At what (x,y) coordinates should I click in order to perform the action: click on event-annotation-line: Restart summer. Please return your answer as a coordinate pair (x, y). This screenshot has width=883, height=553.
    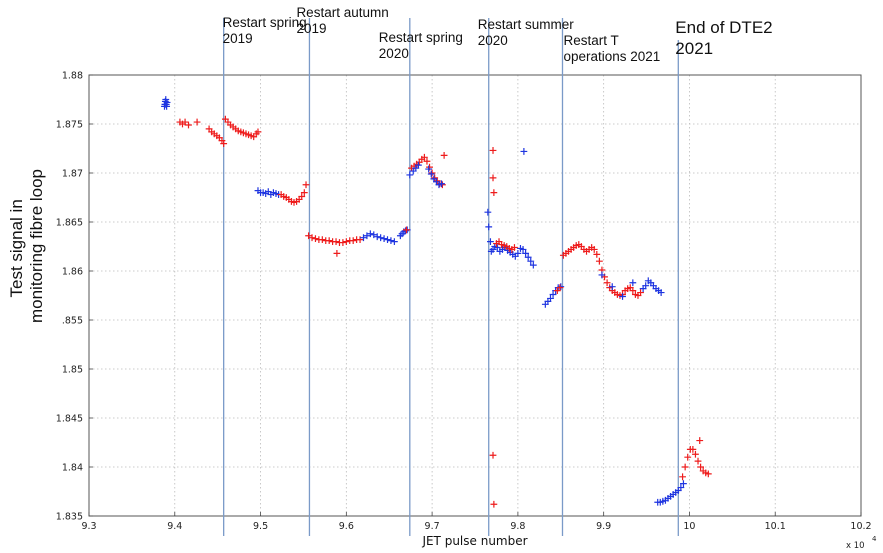
    Looking at the image, I should click on (525, 24).